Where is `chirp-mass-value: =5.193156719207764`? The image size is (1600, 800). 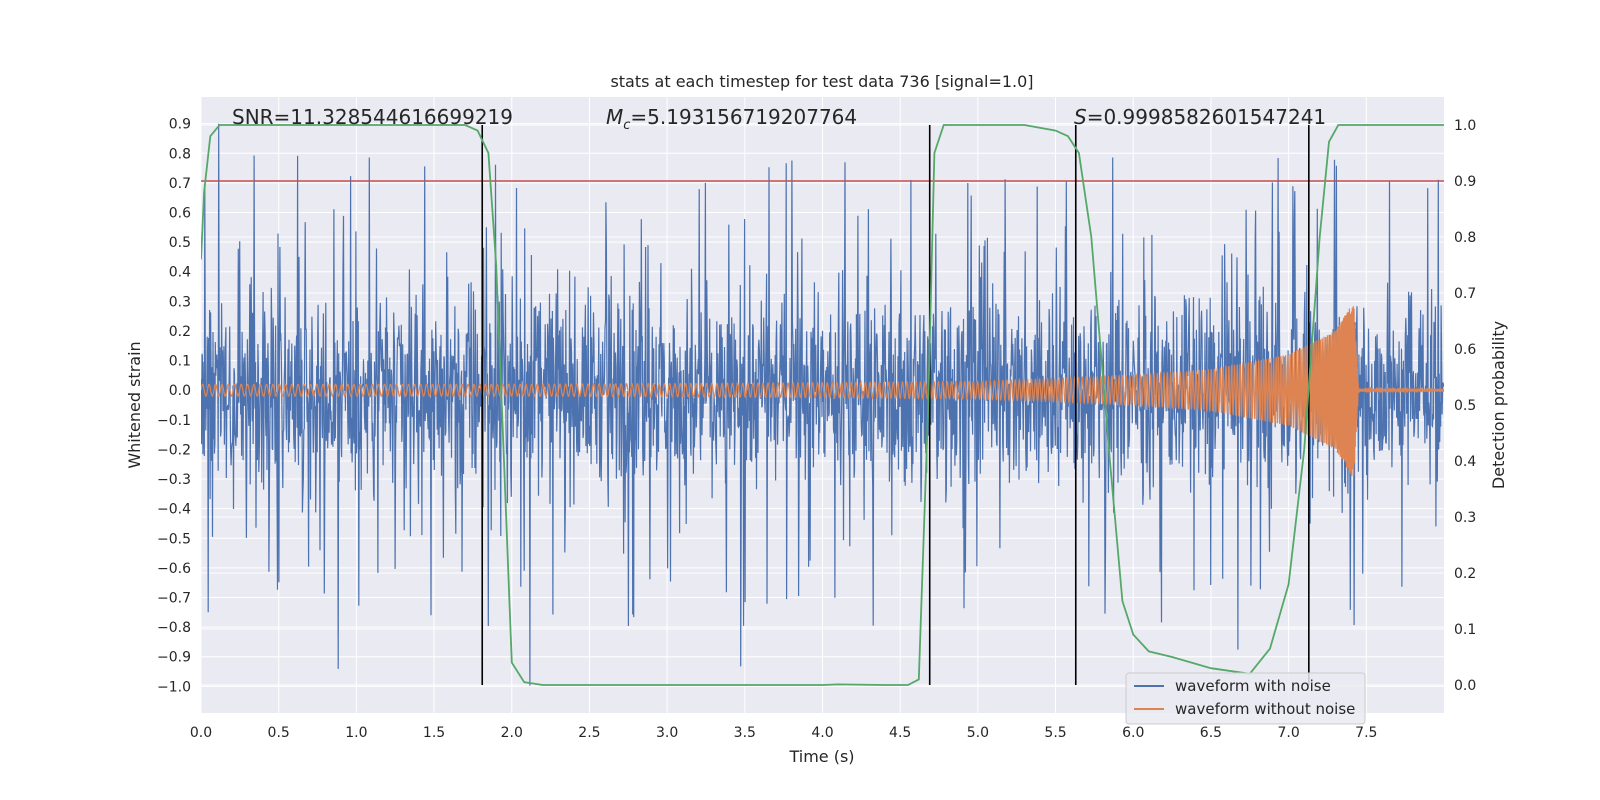 chirp-mass-value: =5.193156719207764 is located at coordinates (743, 117).